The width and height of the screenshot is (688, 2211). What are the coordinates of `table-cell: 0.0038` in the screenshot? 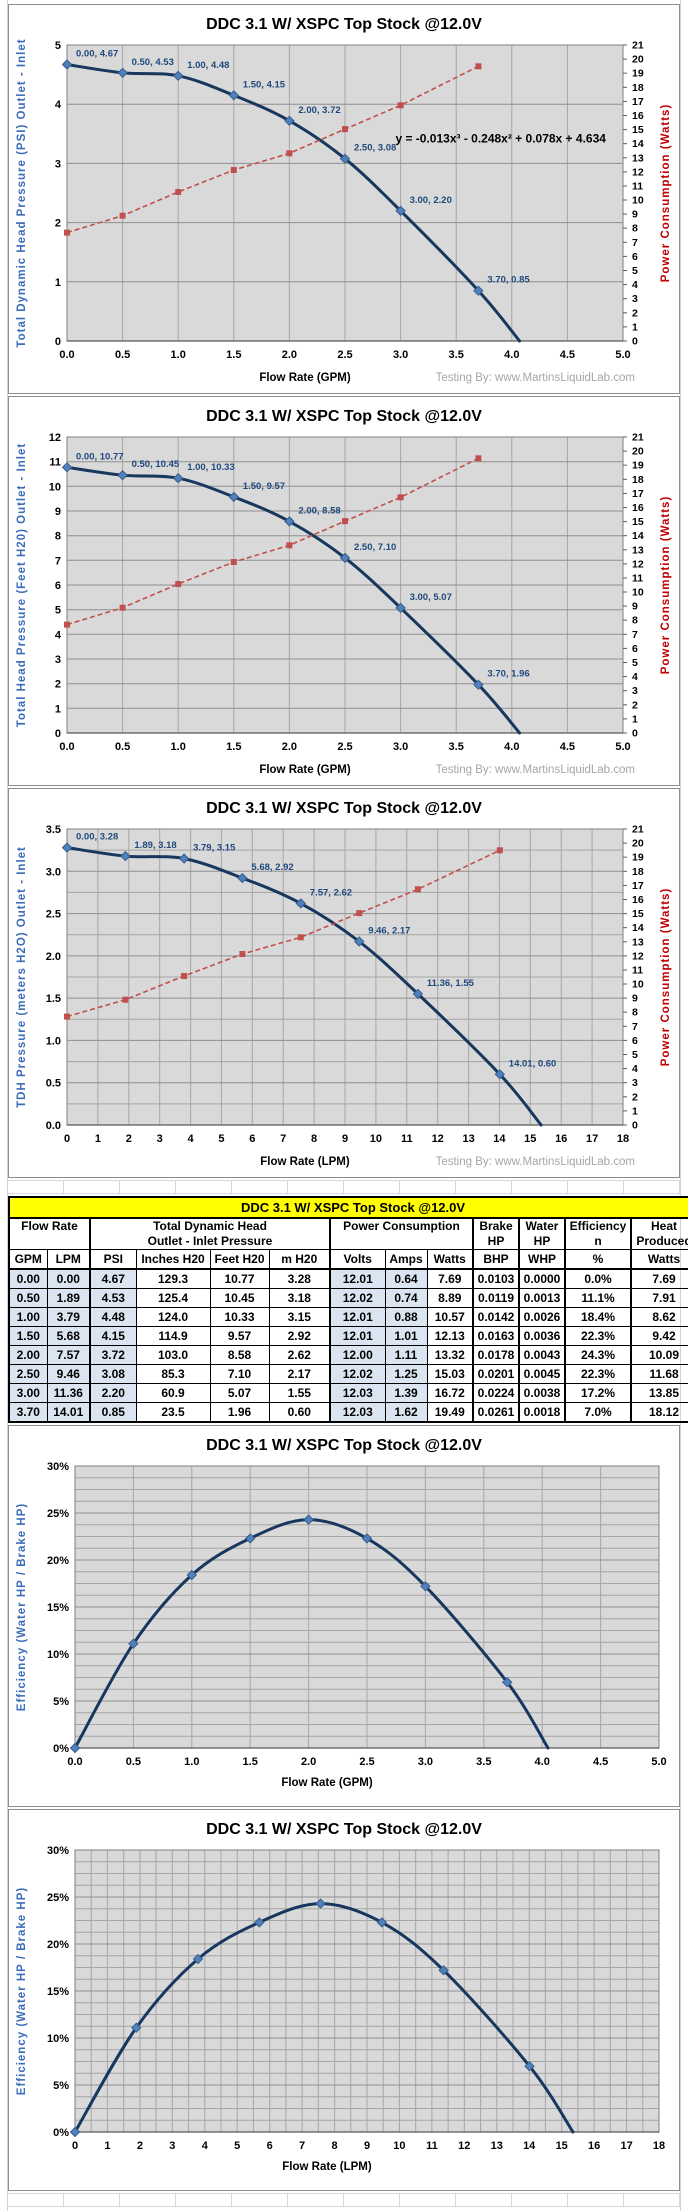 It's located at (542, 1393).